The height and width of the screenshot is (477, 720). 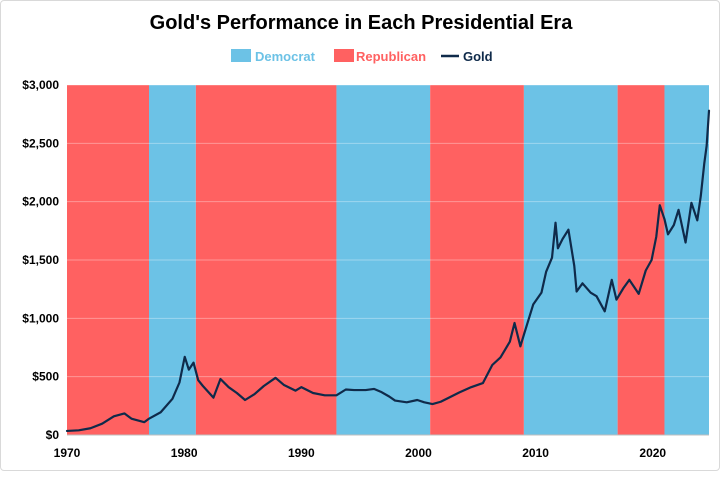 What do you see at coordinates (40, 202) in the screenshot?
I see `y-tick-label: $2,000` at bounding box center [40, 202].